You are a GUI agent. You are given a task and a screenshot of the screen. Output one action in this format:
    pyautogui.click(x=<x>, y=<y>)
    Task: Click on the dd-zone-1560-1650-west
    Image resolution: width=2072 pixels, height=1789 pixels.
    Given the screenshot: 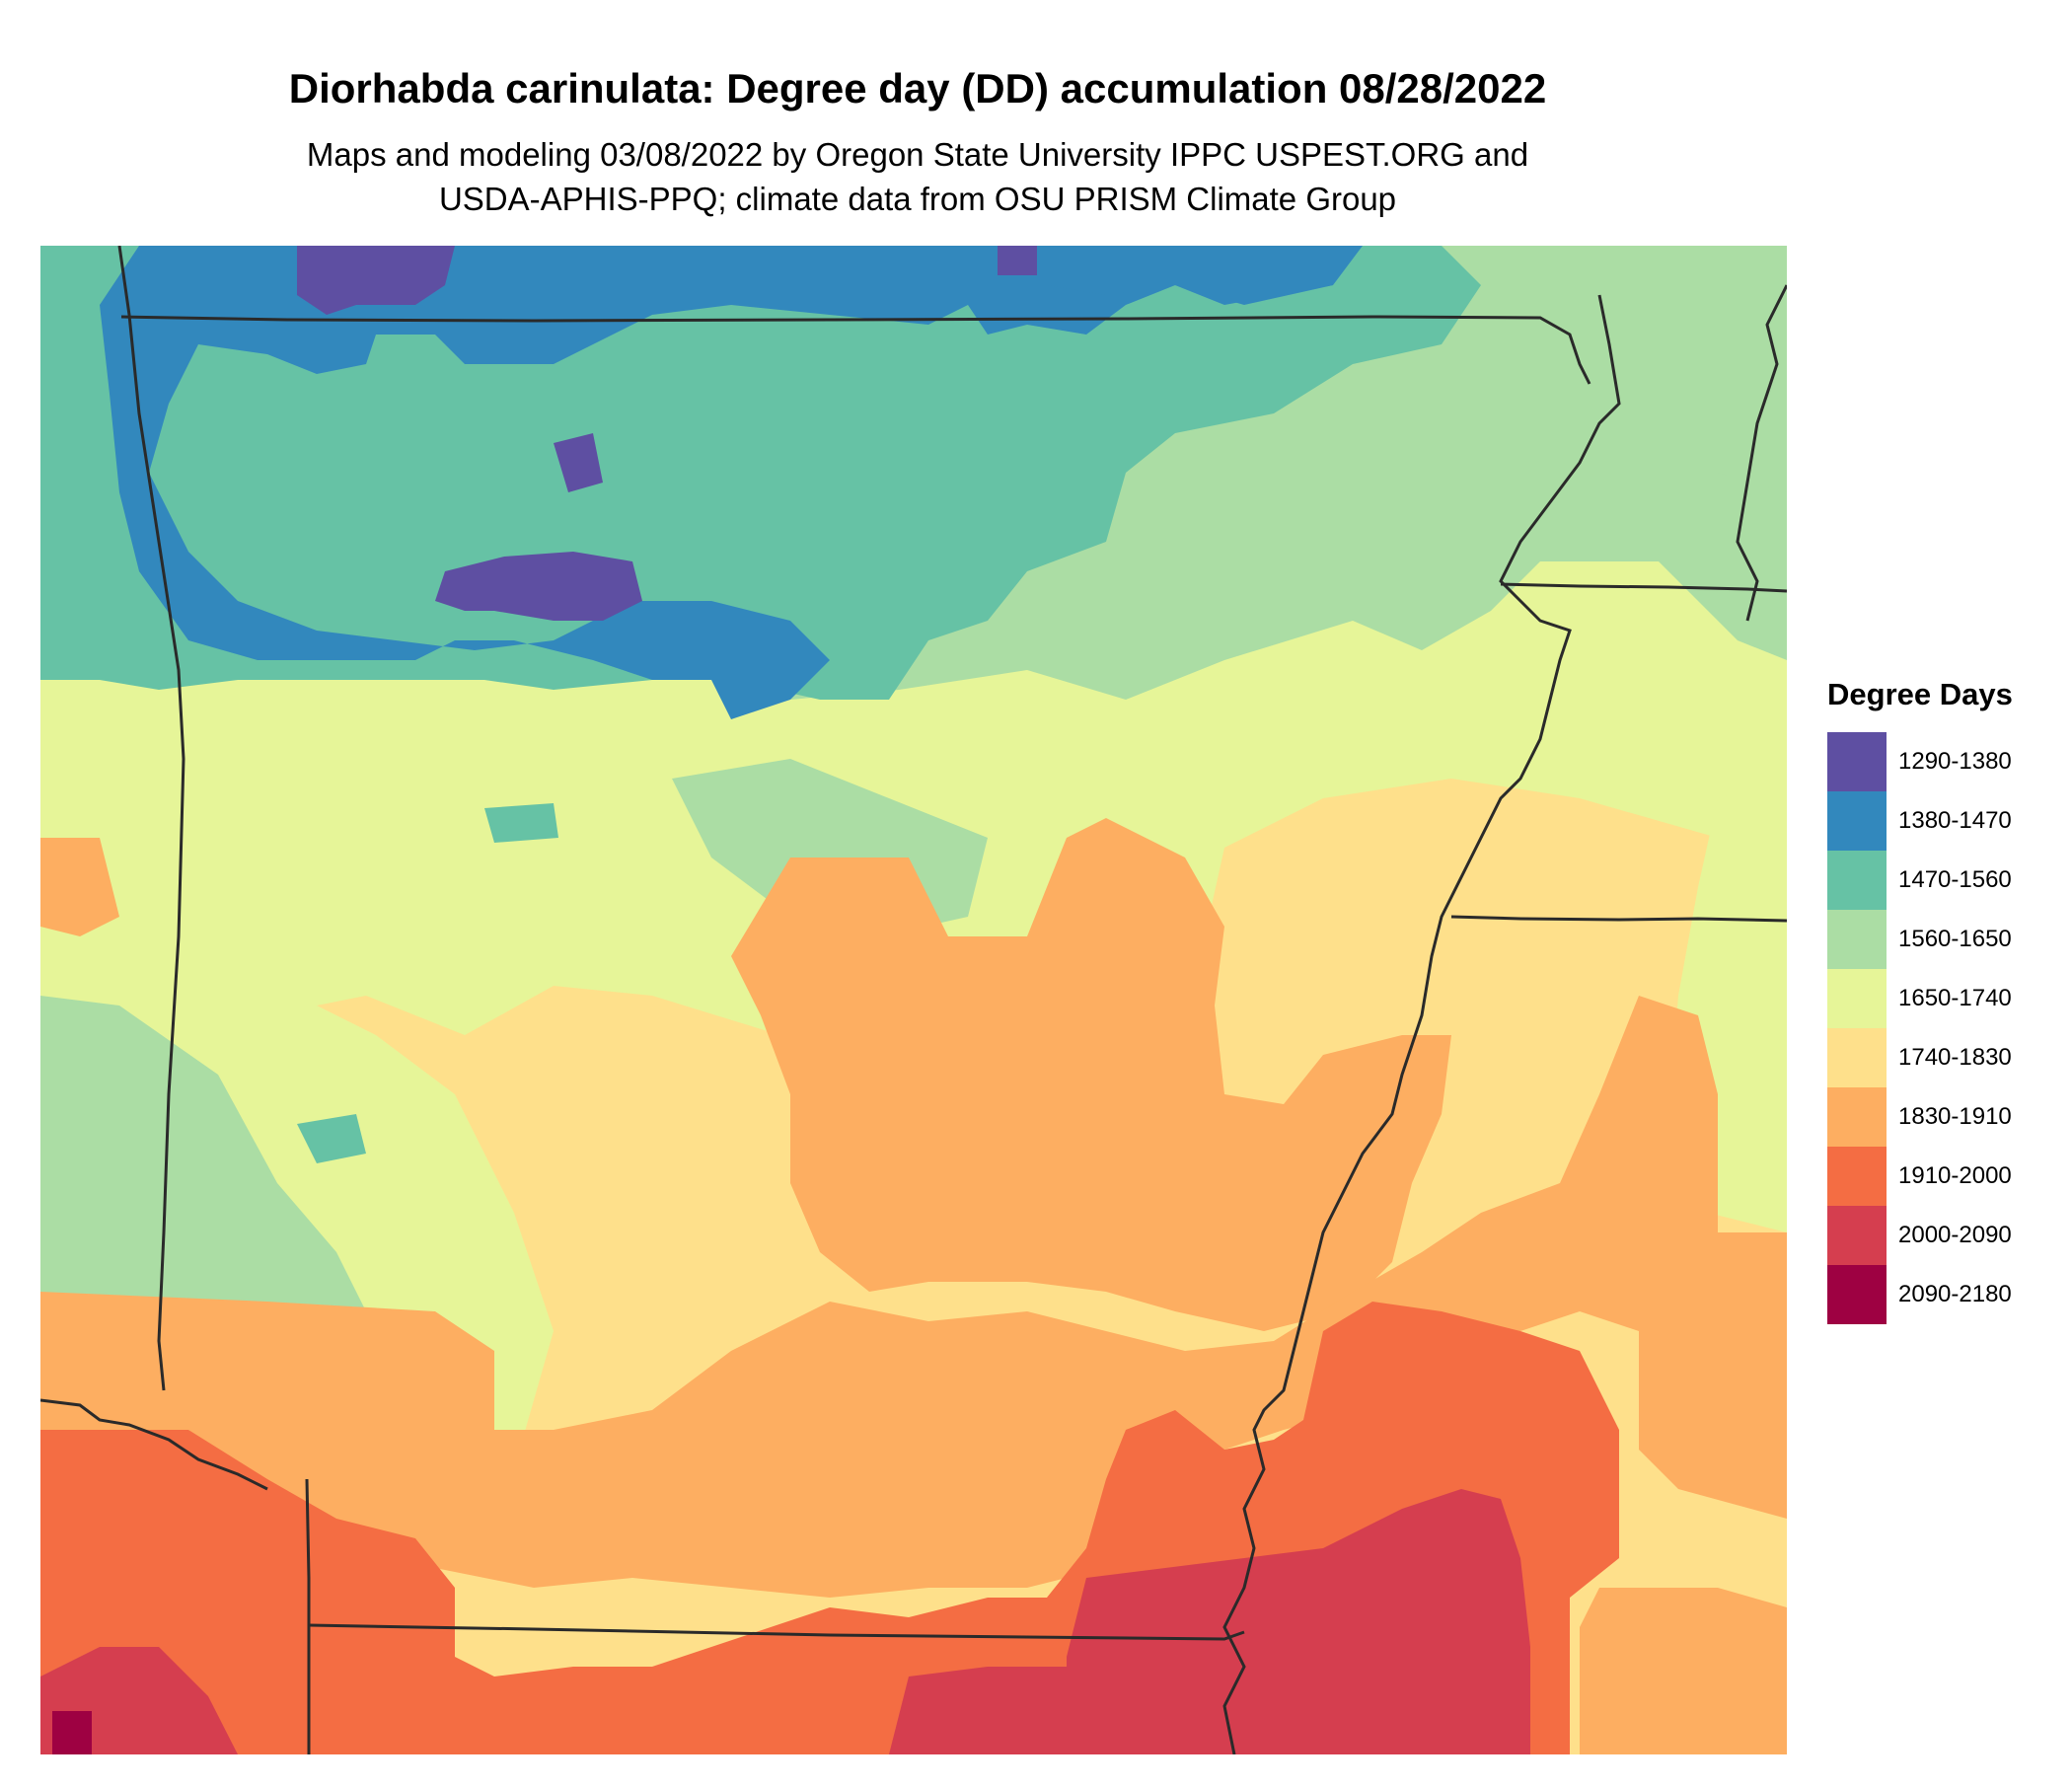 What is the action you would take?
    pyautogui.click(x=203, y=1193)
    